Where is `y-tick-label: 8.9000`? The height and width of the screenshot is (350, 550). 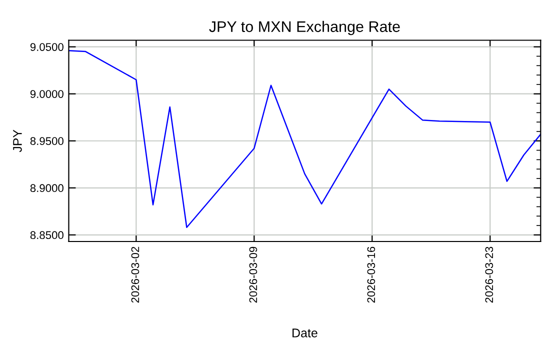 y-tick-label: 8.9000 is located at coordinates (47, 188).